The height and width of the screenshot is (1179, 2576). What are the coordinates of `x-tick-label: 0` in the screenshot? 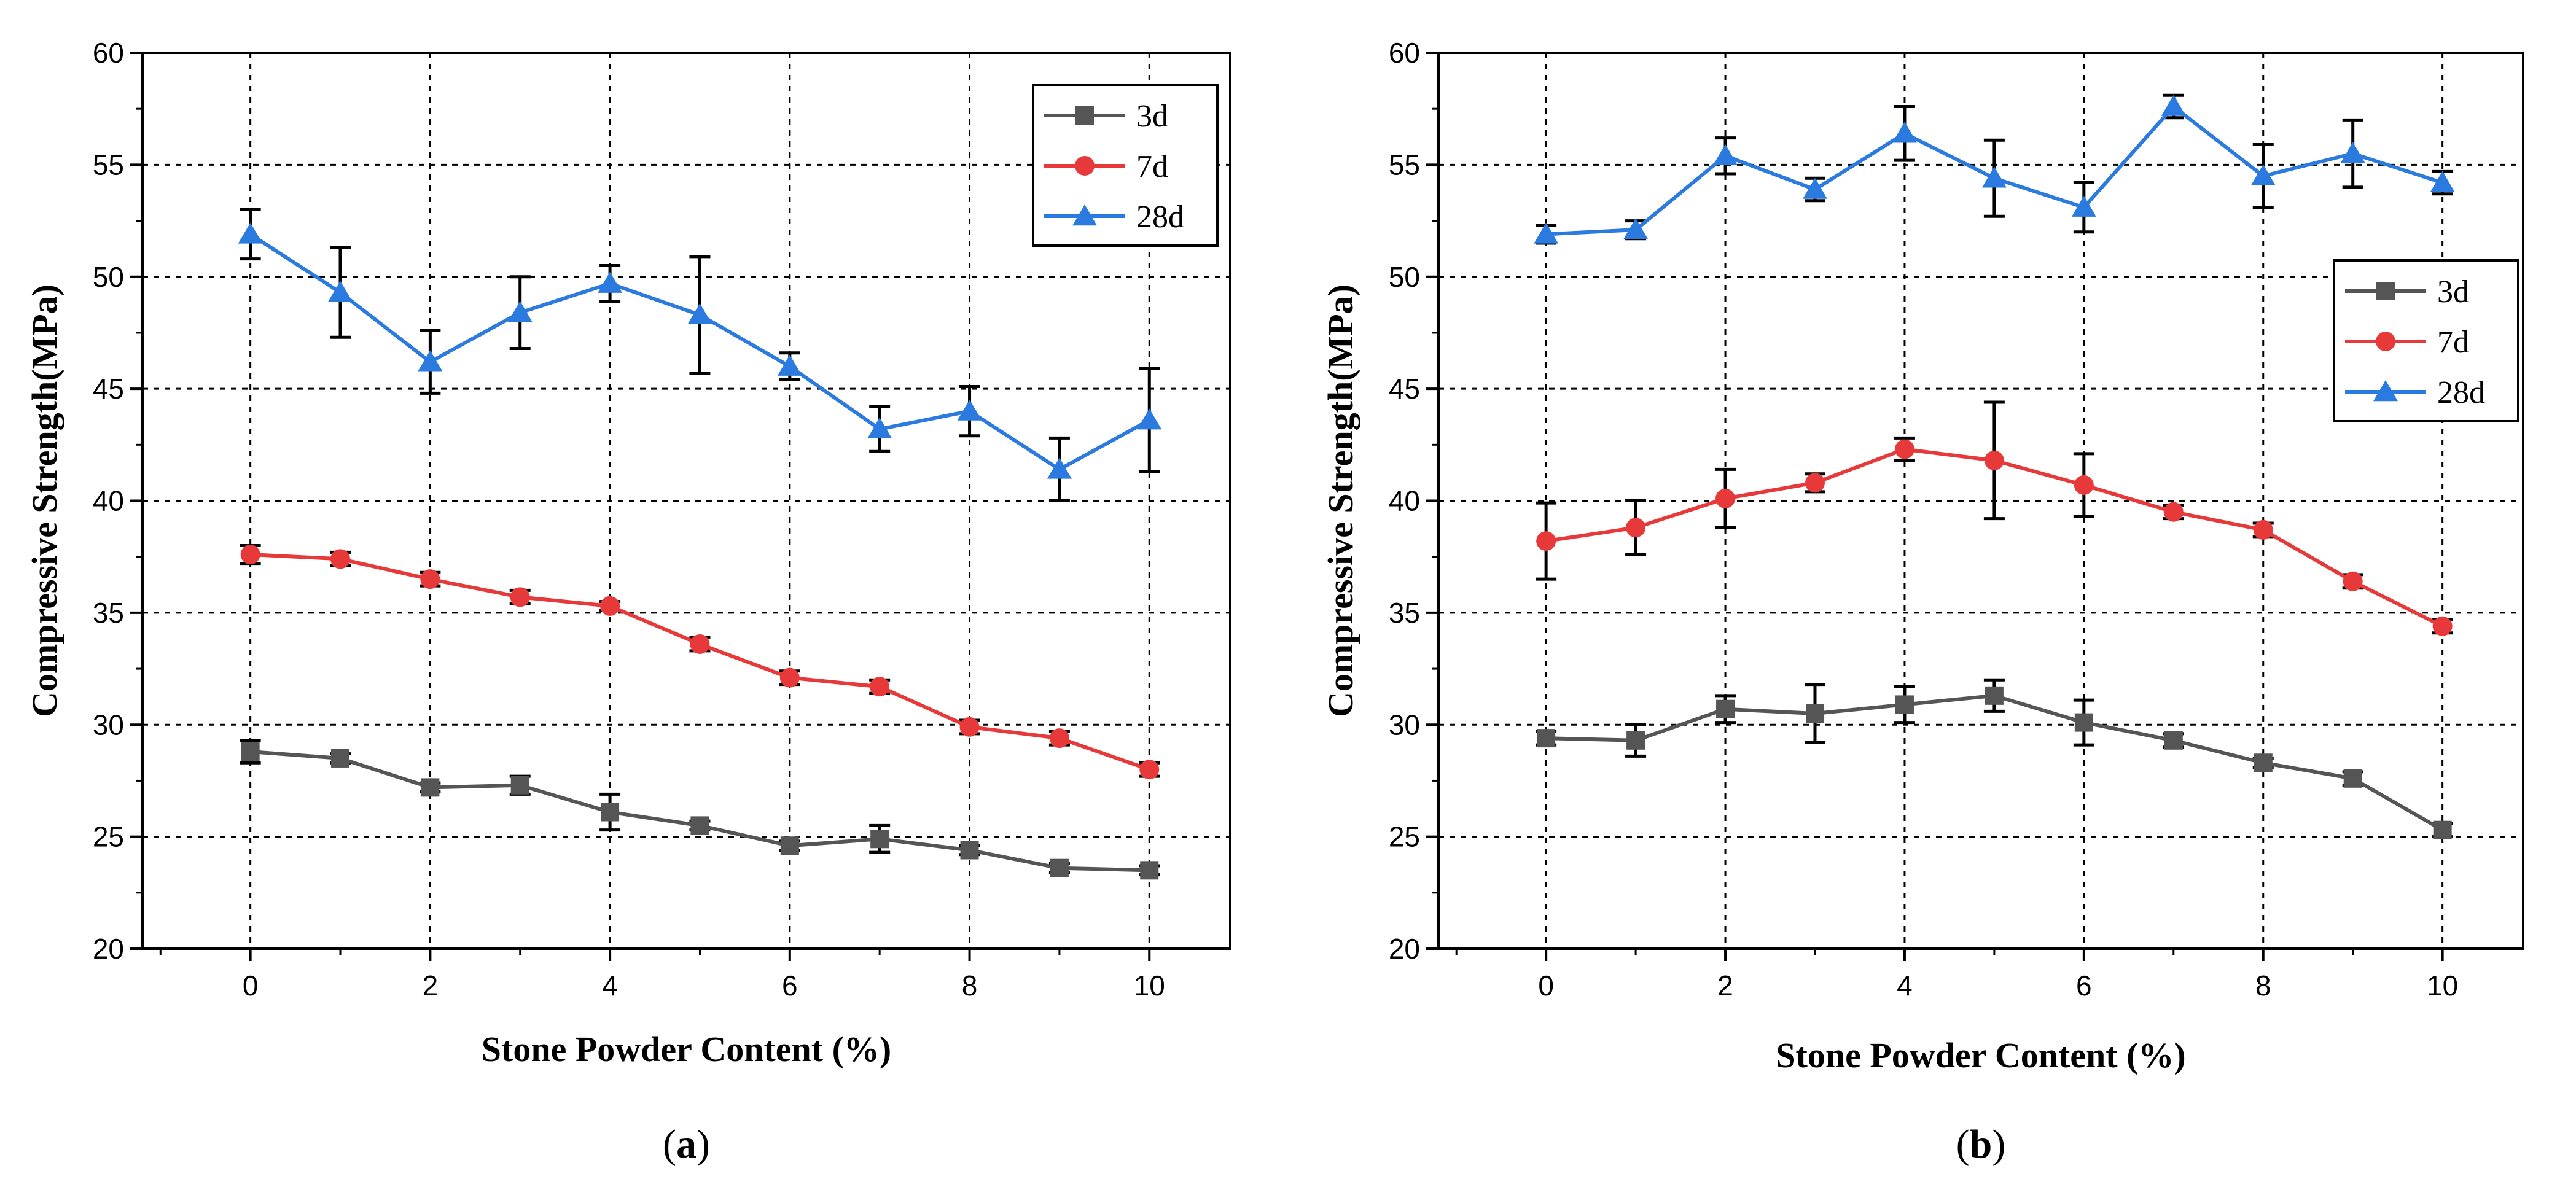 It's located at (1546, 986).